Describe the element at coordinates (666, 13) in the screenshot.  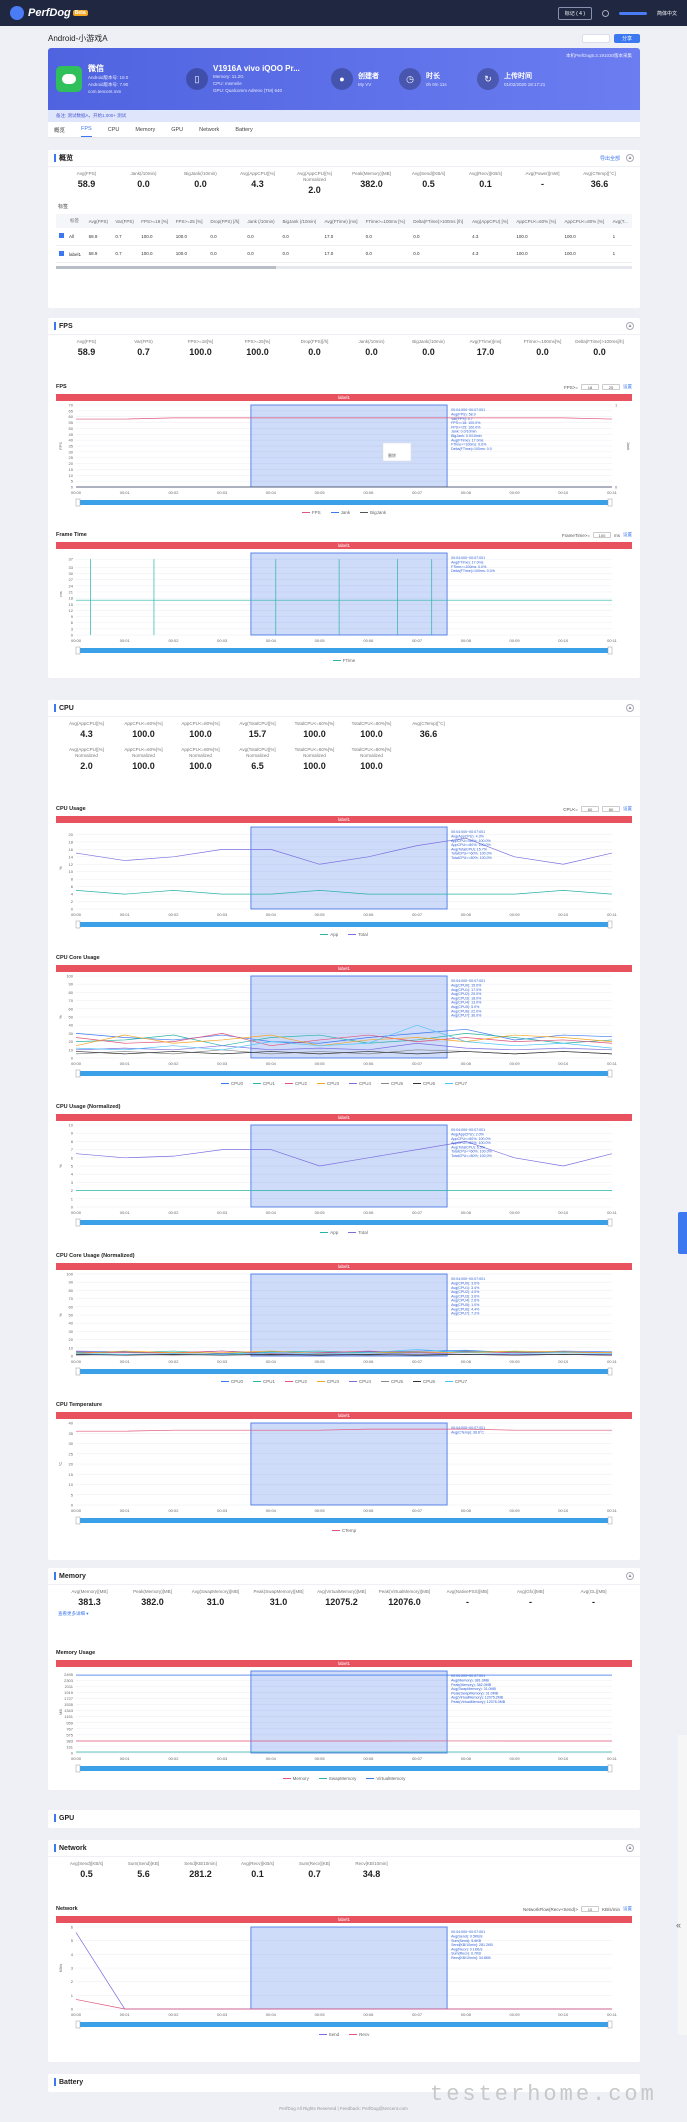
I see `language-select: 简体中文` at that location.